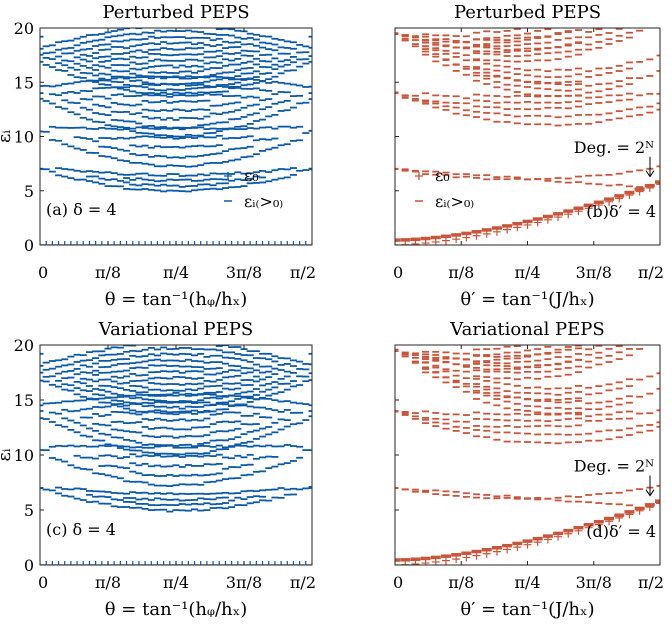 This screenshot has width=672, height=636. What do you see at coordinates (81, 529) in the screenshot?
I see `panel-label: (c) δ = 4` at bounding box center [81, 529].